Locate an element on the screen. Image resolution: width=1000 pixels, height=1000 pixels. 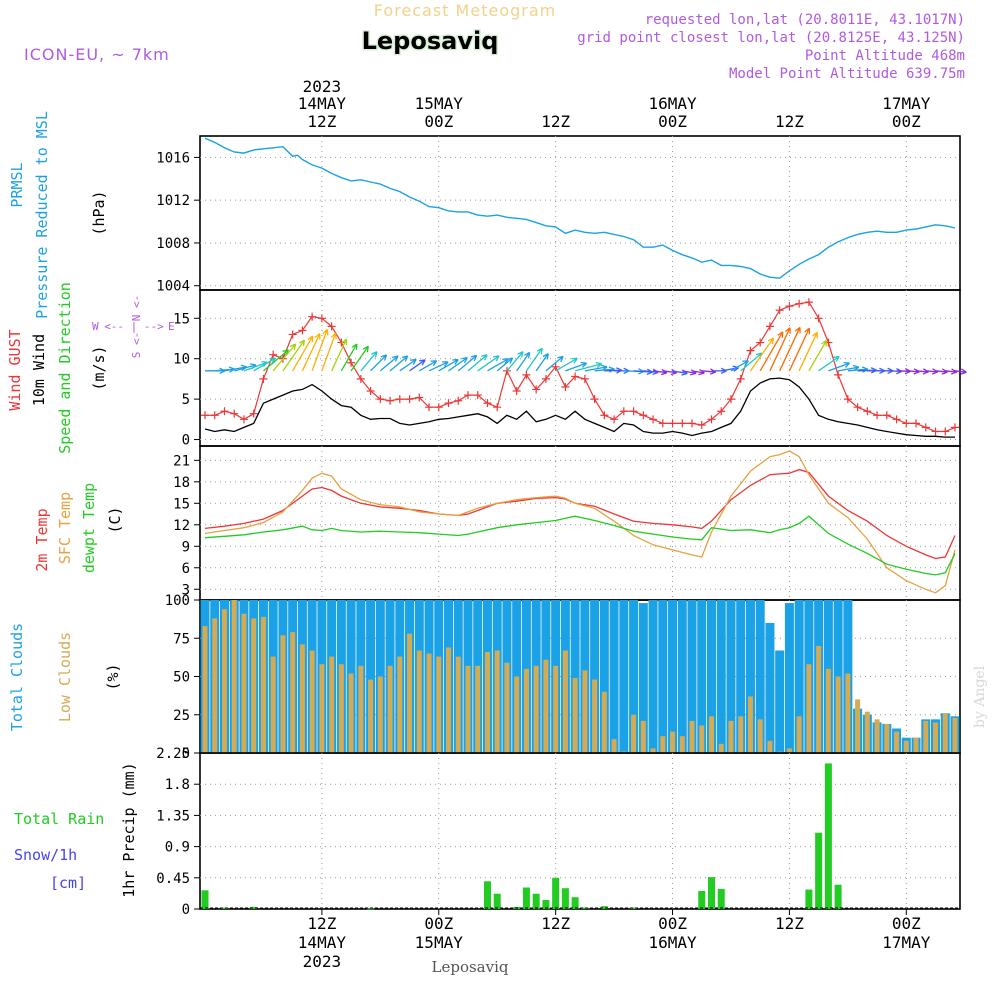
wind-line is located at coordinates (579, 407).